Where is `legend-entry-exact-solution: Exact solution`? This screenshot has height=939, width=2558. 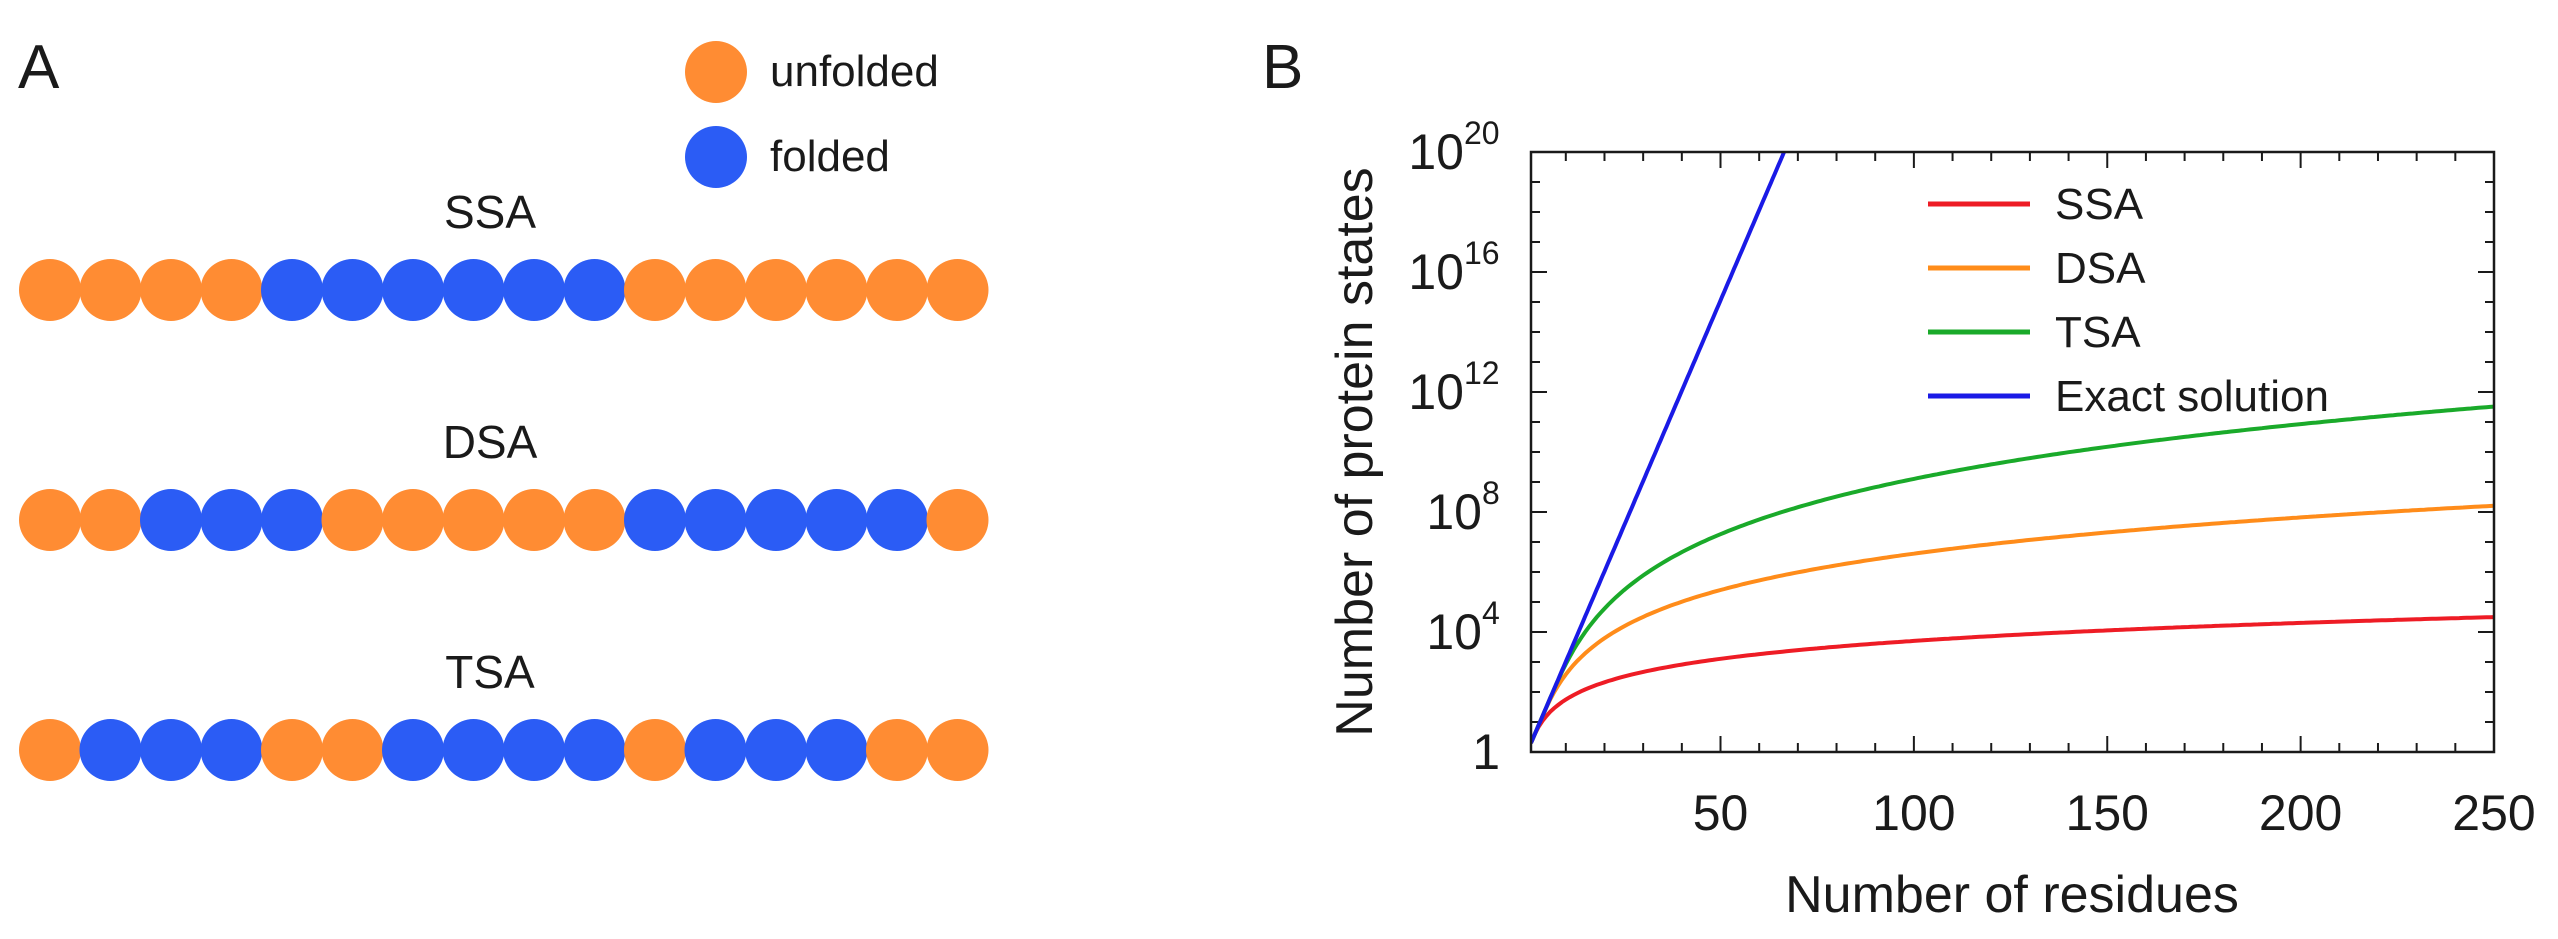
legend-entry-exact-solution: Exact solution is located at coordinates (2128, 396).